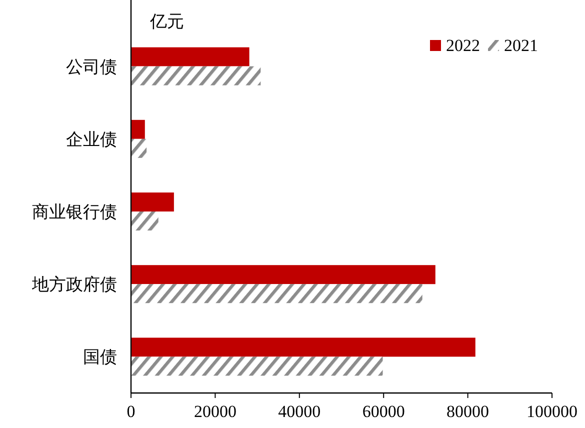  I want to click on x-tick-label: 60000, so click(383, 411).